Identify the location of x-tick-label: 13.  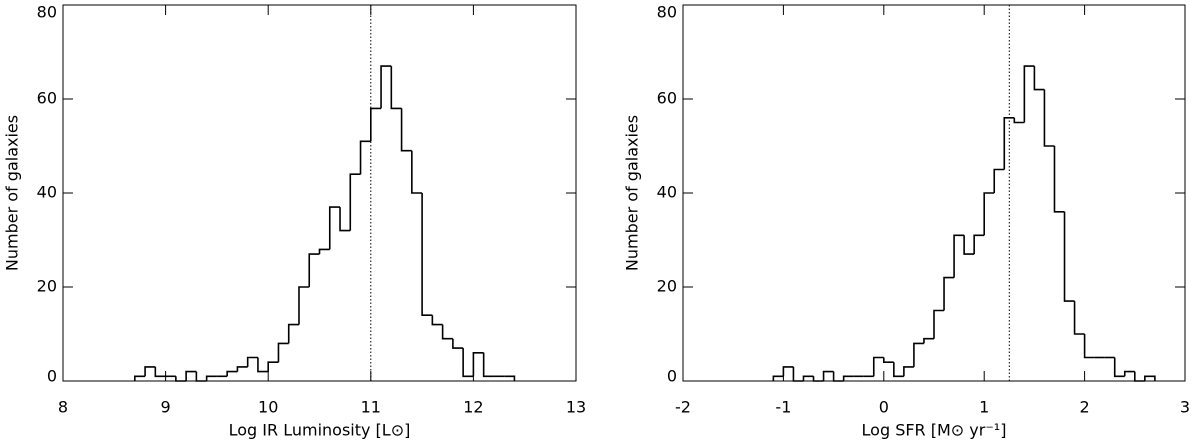
(576, 407).